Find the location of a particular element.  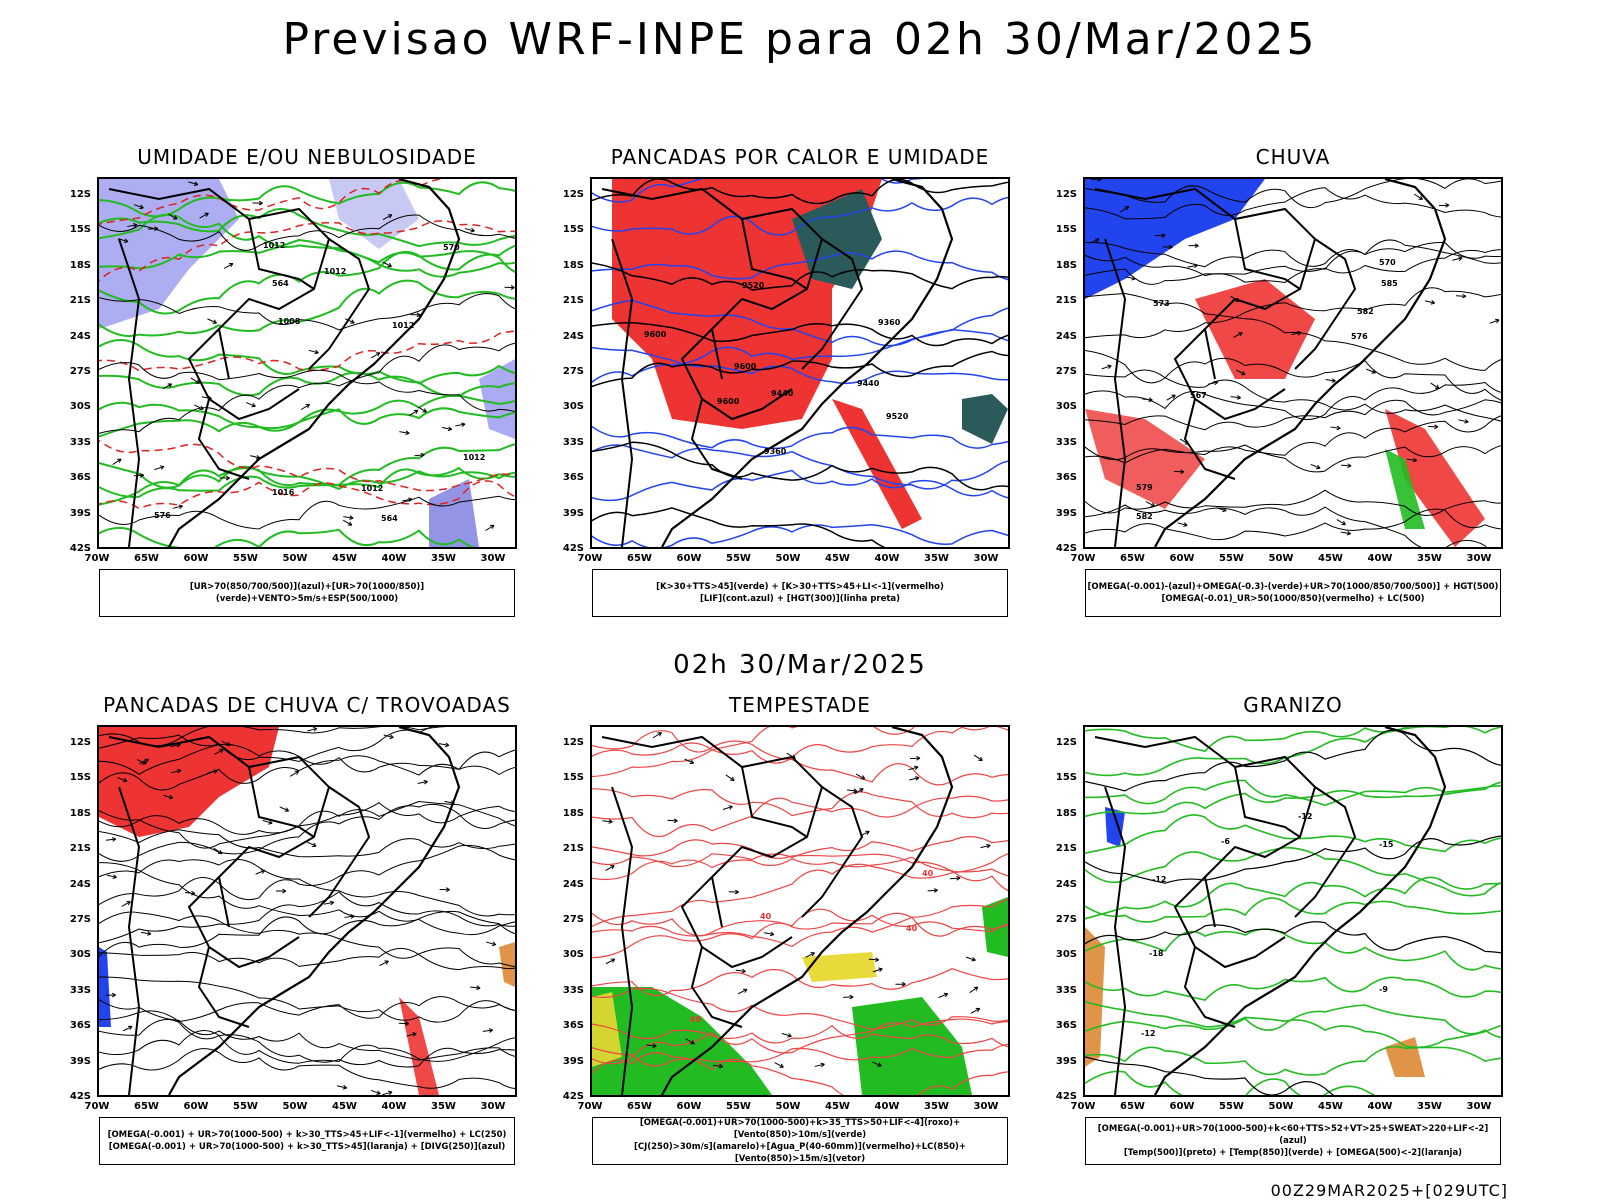

map-svg: 1012 1012 1012 1008 1016 1012 1012 570 576 564 564 is located at coordinates (307, 363).